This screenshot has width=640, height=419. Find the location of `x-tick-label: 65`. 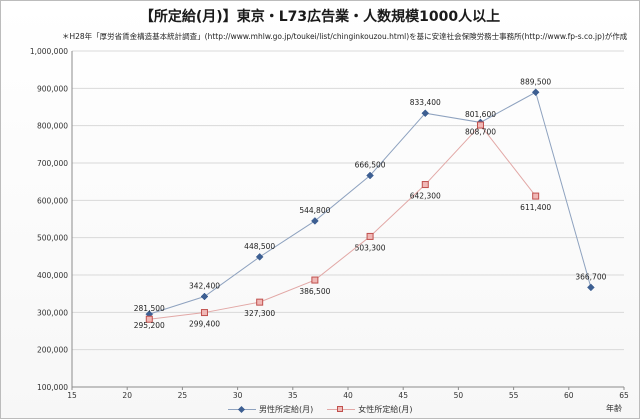

x-tick-label: 65 is located at coordinates (624, 395).